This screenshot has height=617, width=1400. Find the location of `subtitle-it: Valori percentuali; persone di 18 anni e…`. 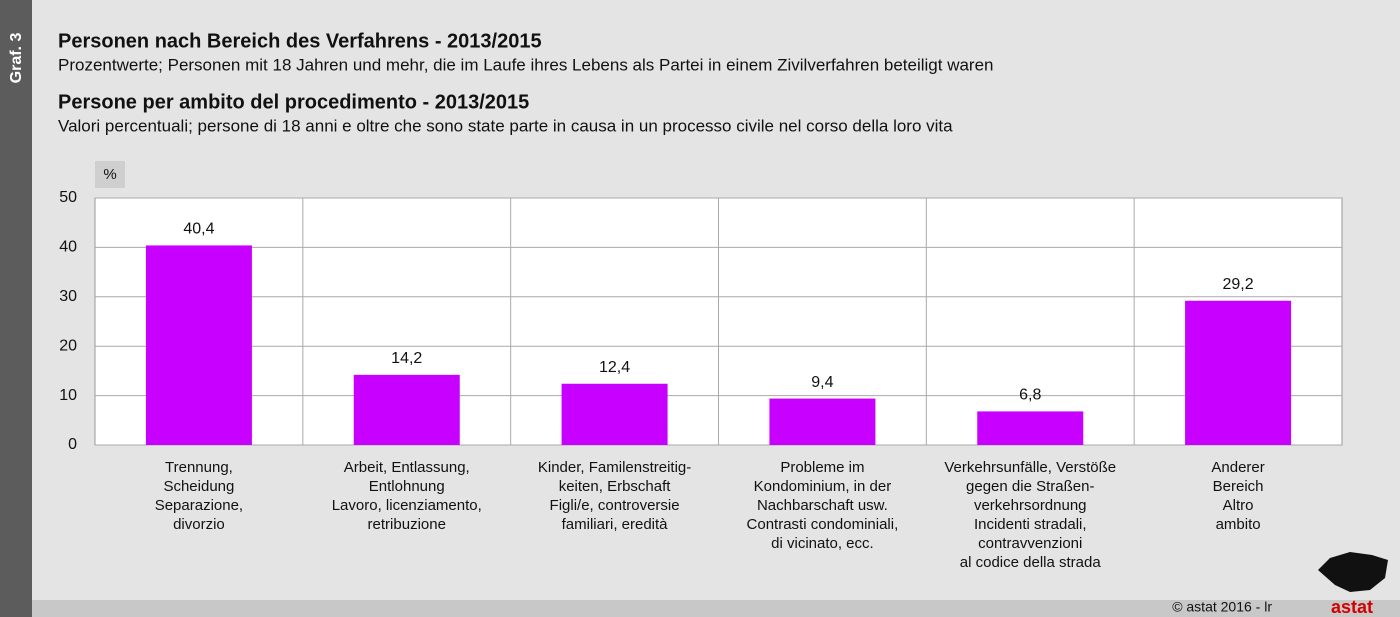

subtitle-it: Valori percentuali; persone di 18 anni e… is located at coordinates (505, 125).